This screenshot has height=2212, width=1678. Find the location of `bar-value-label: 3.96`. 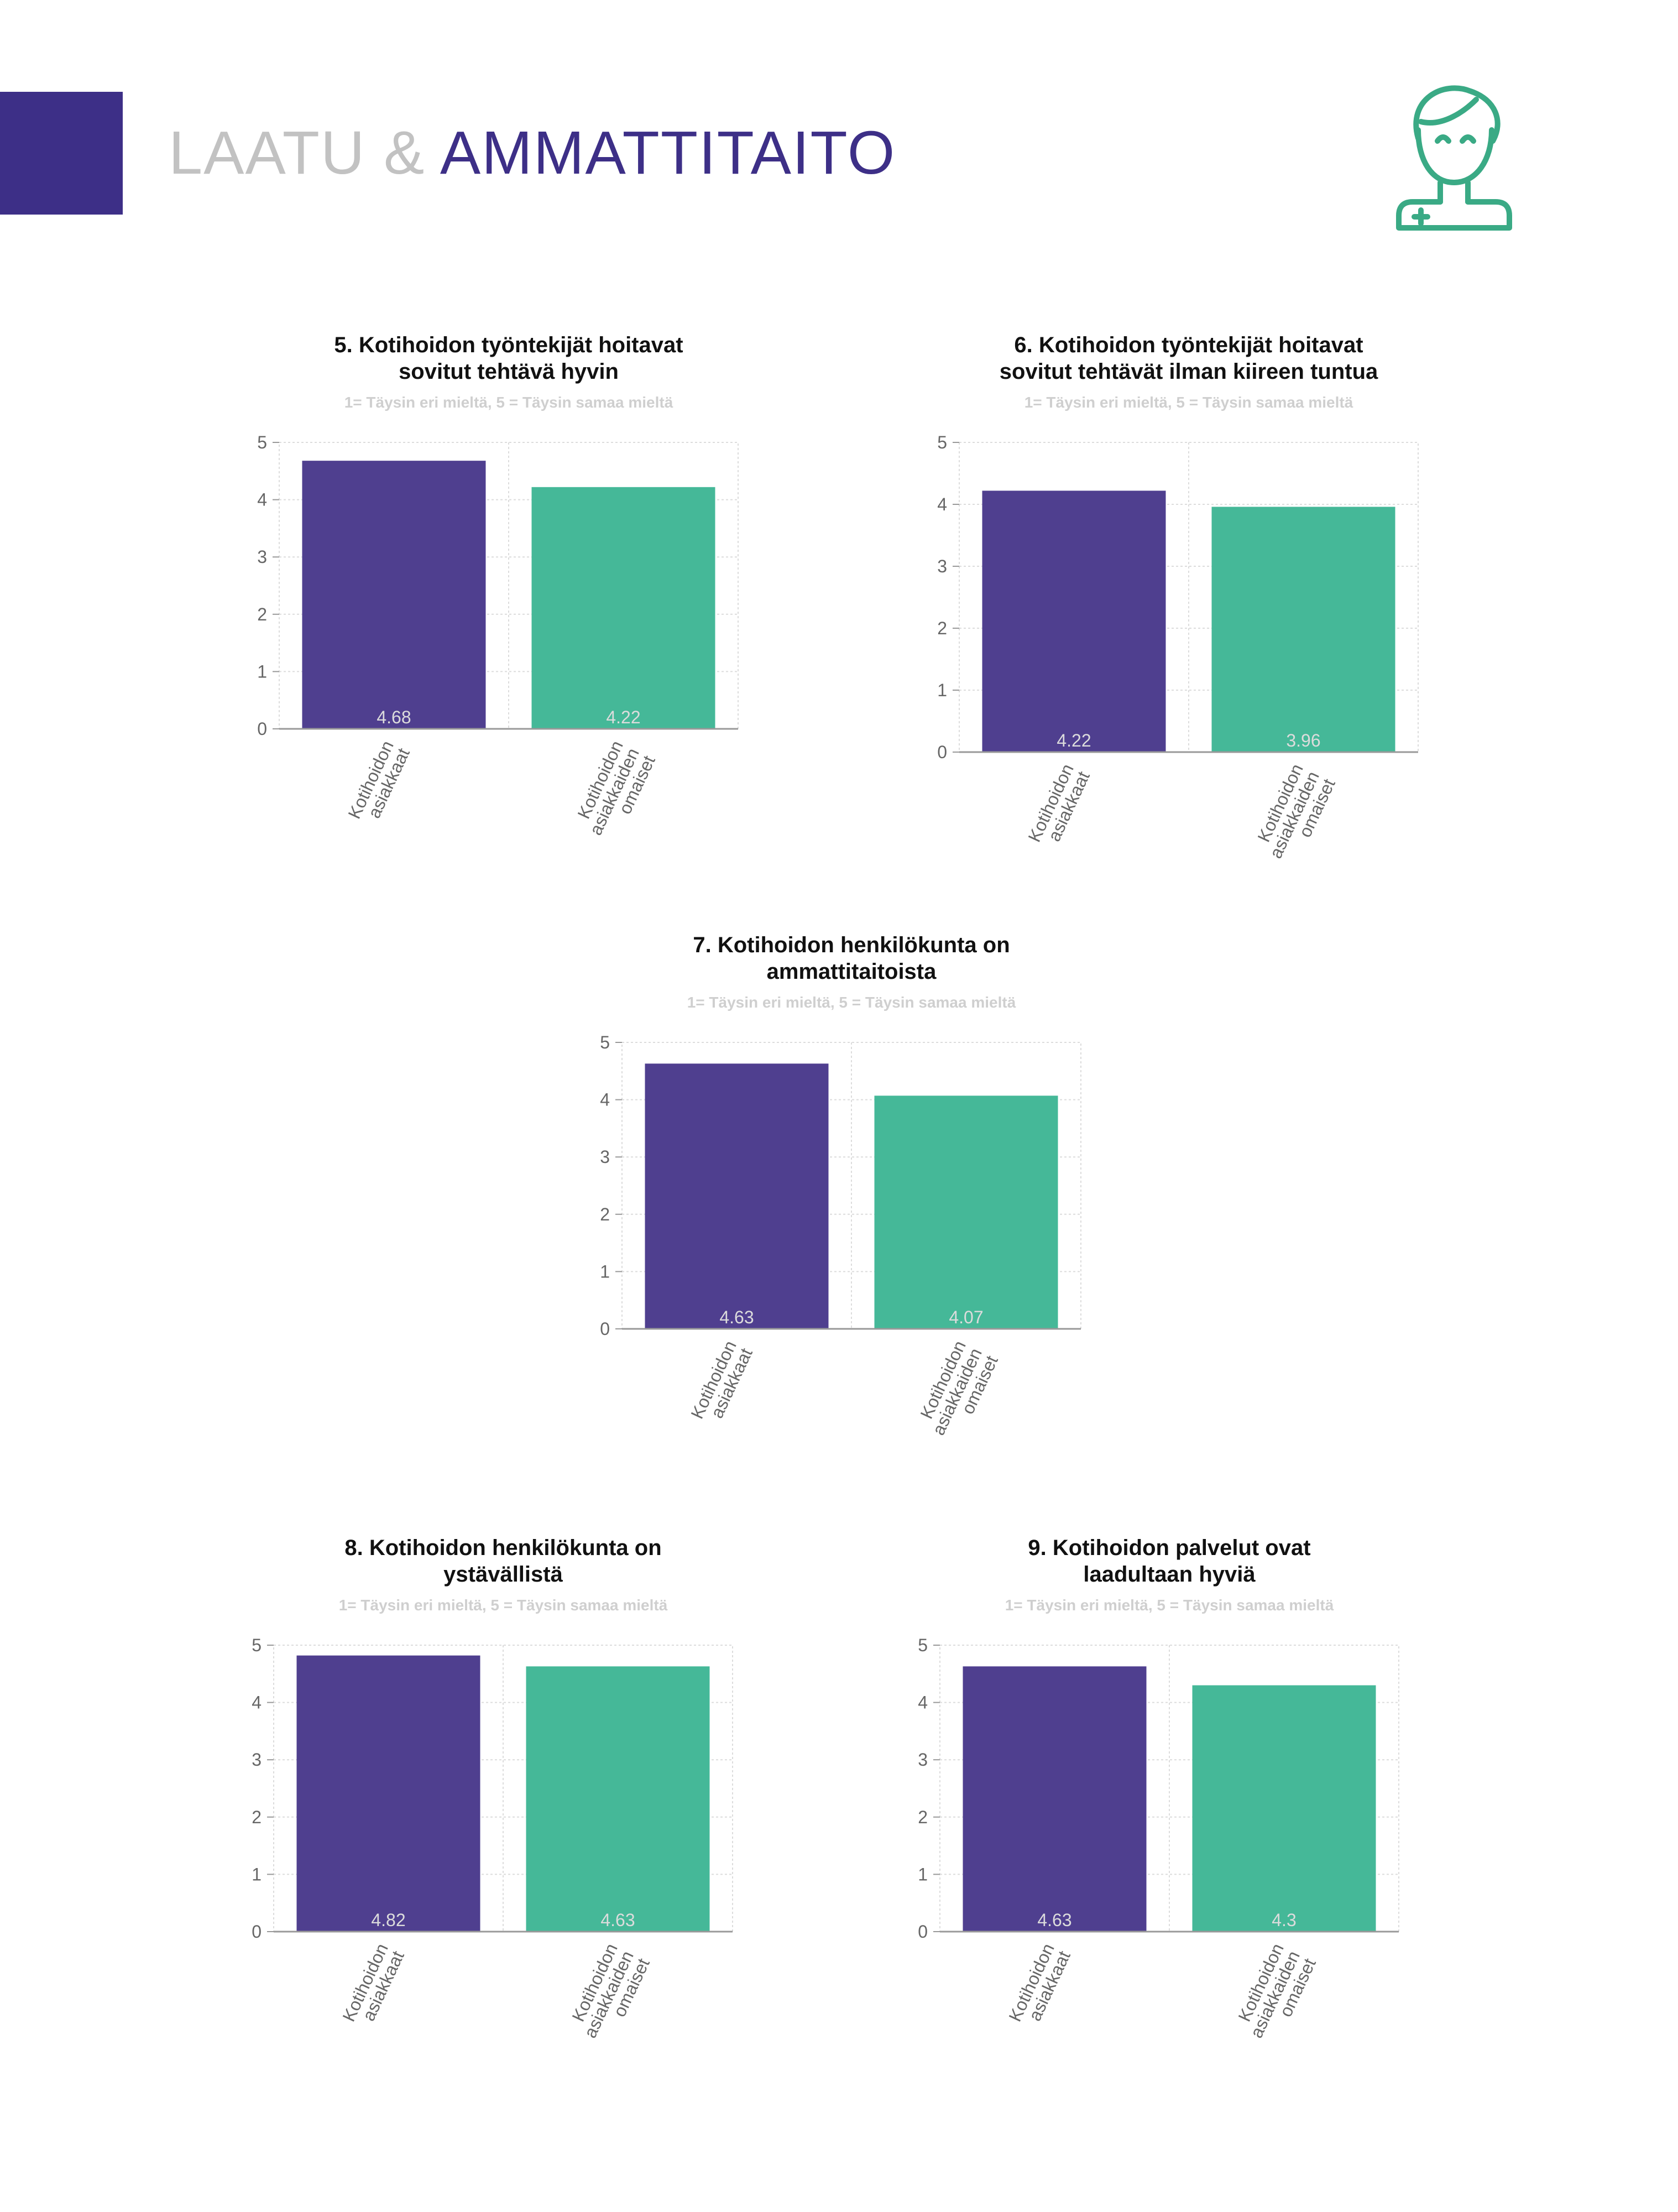

bar-value-label: 3.96 is located at coordinates (1303, 741).